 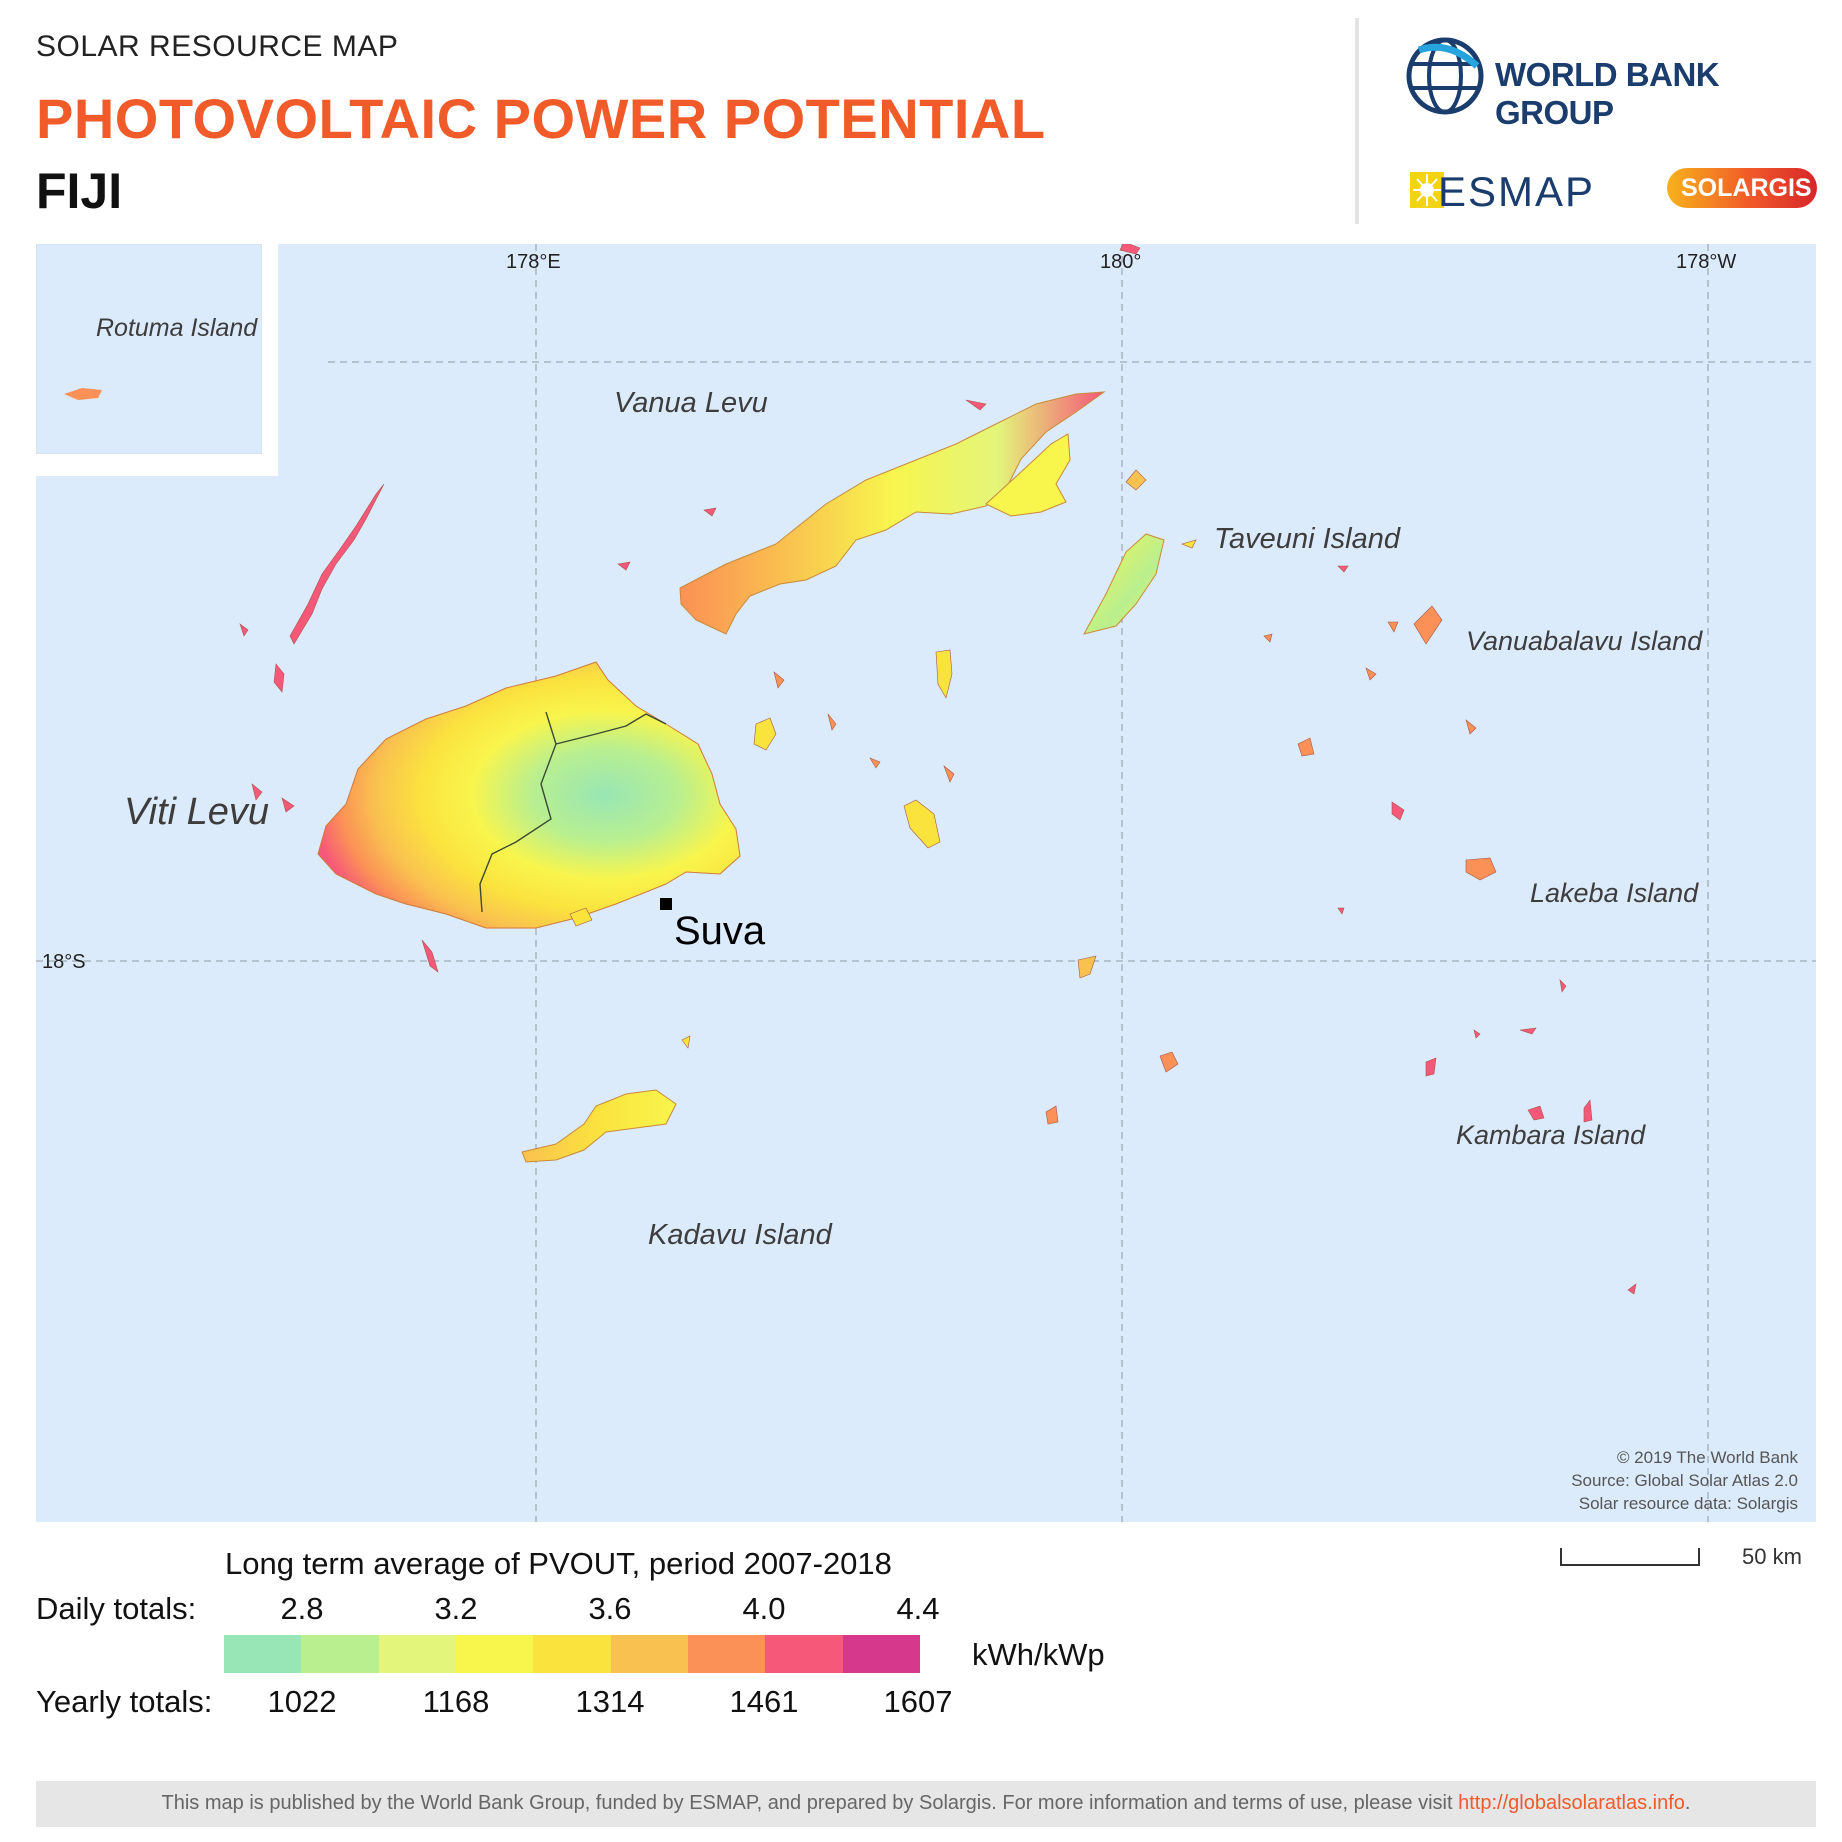 I want to click on label-vanuabalavu-island: Vanuabalavu Island, so click(x=1584, y=641).